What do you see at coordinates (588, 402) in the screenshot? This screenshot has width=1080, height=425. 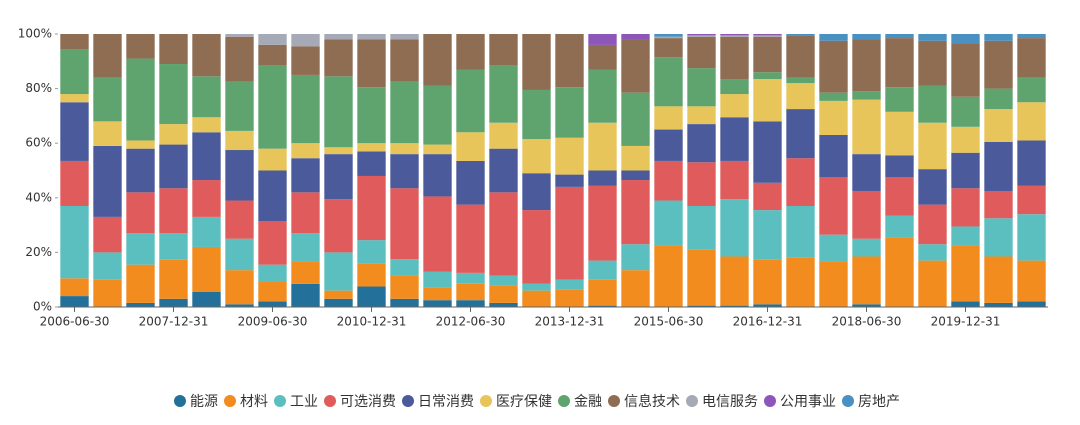 I see `legend-label: 金融` at bounding box center [588, 402].